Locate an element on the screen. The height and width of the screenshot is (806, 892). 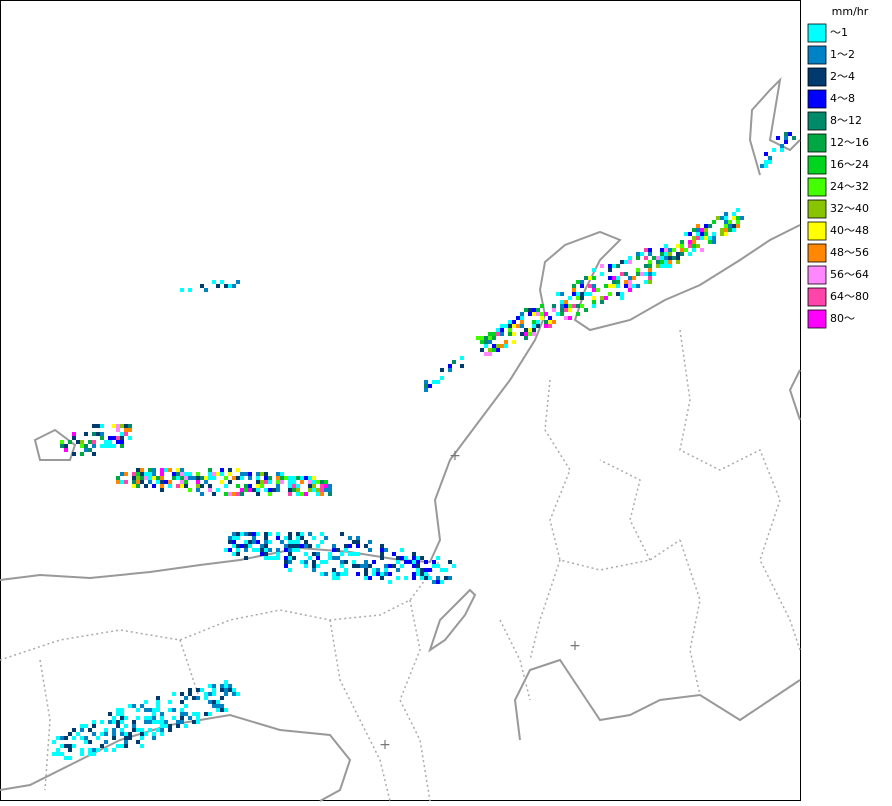
legend-label: 8～12 is located at coordinates (846, 120).